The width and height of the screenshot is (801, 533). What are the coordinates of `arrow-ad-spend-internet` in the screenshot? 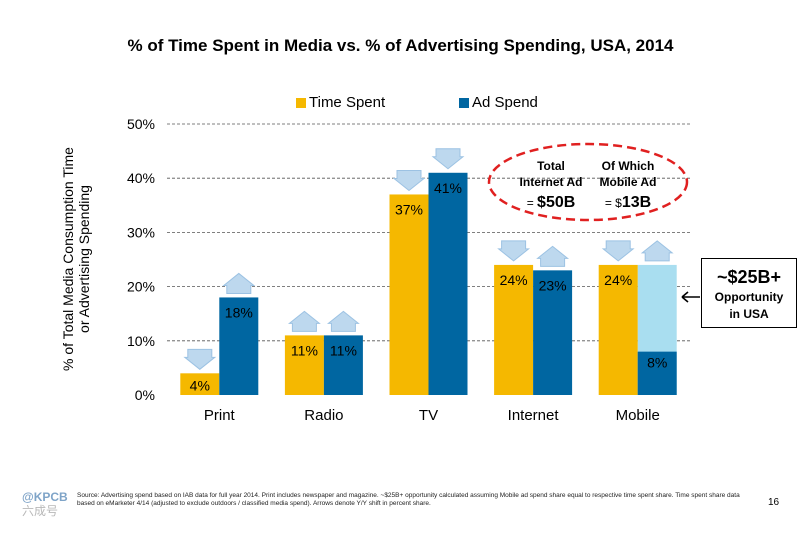 It's located at (553, 256).